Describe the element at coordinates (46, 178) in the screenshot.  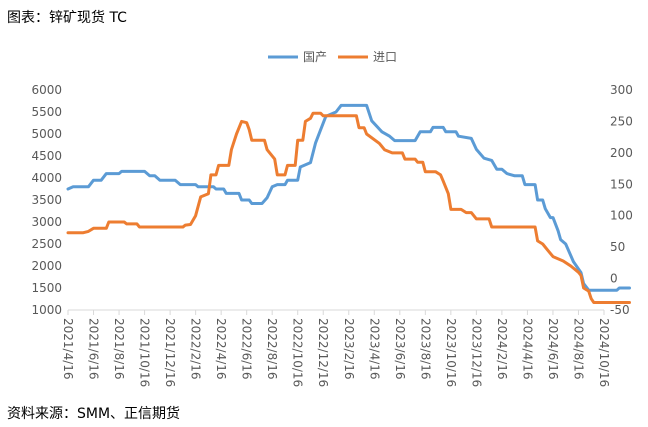
I see `y-left-tick-label: 4000` at that location.